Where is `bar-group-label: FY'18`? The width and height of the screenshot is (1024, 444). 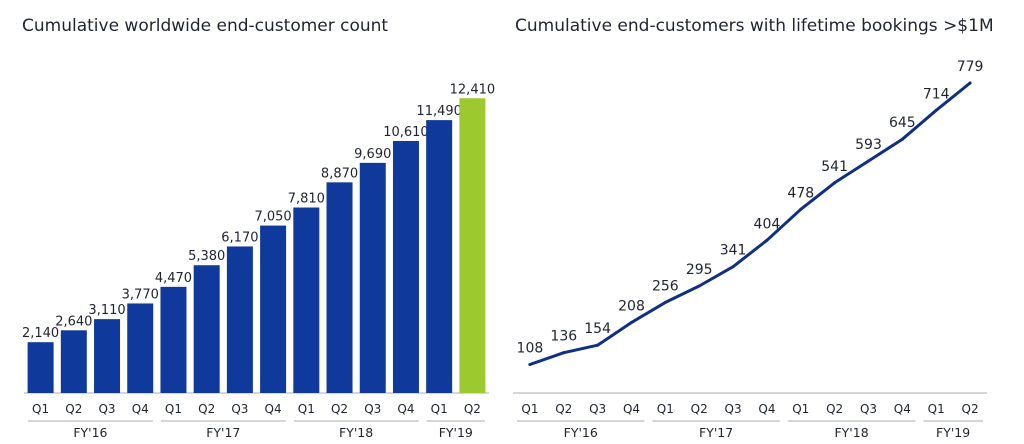
bar-group-label: FY'18 is located at coordinates (356, 432).